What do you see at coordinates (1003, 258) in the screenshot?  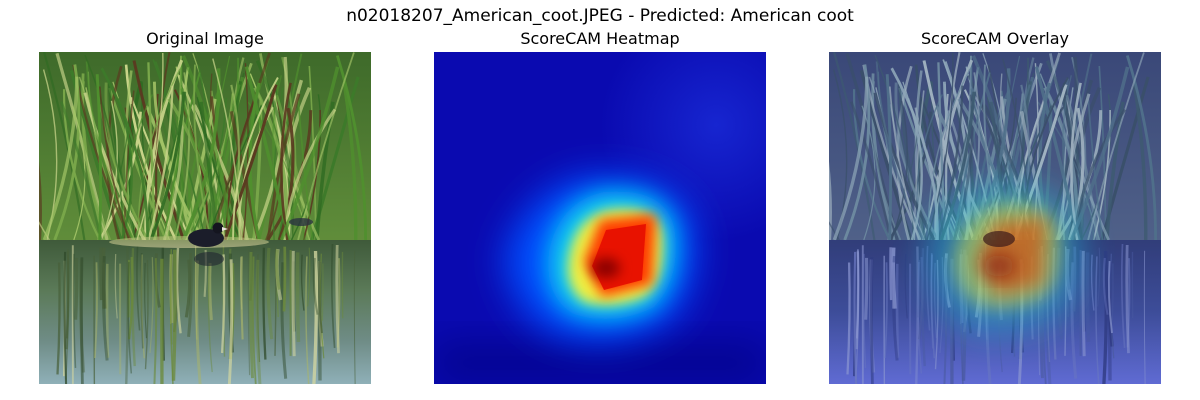 I see `overlay-activation` at bounding box center [1003, 258].